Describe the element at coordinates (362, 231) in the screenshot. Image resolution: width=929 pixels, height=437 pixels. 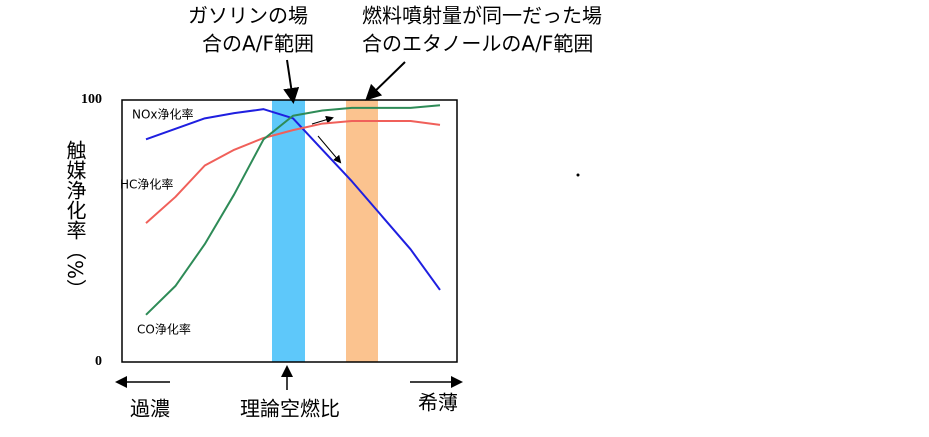
I see `ethanol-band` at that location.